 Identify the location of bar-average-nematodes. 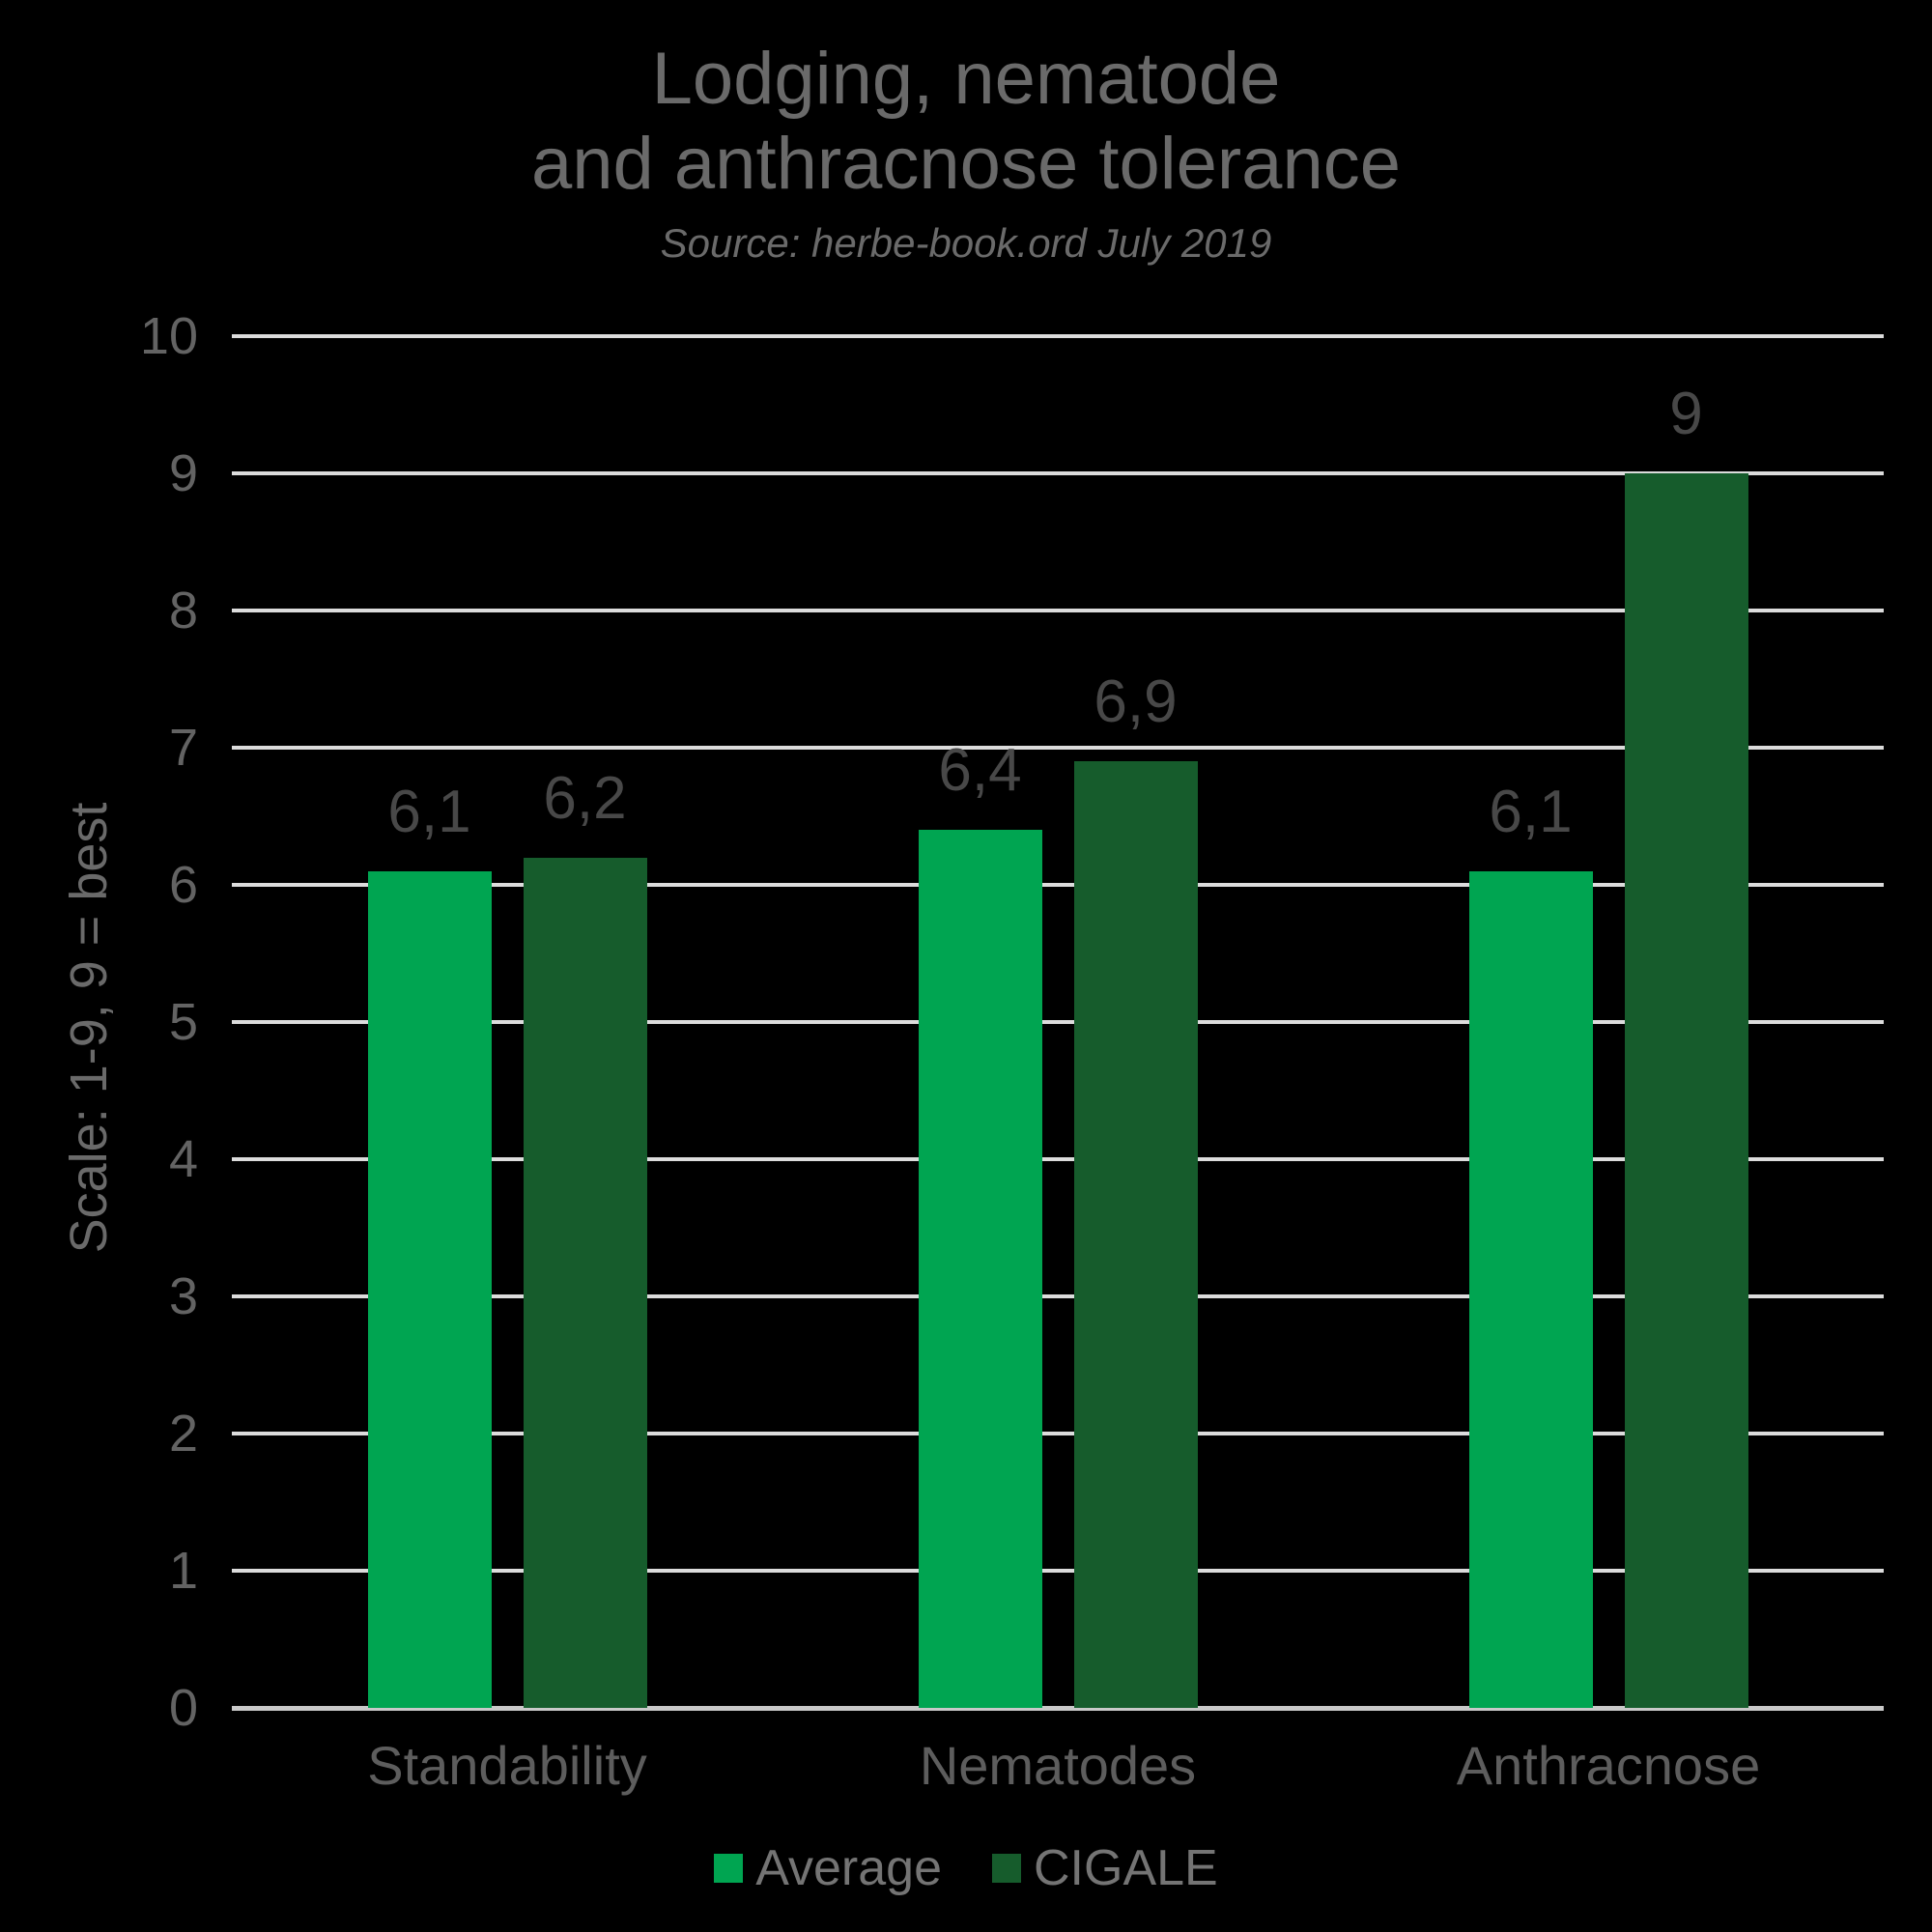
(980, 1269).